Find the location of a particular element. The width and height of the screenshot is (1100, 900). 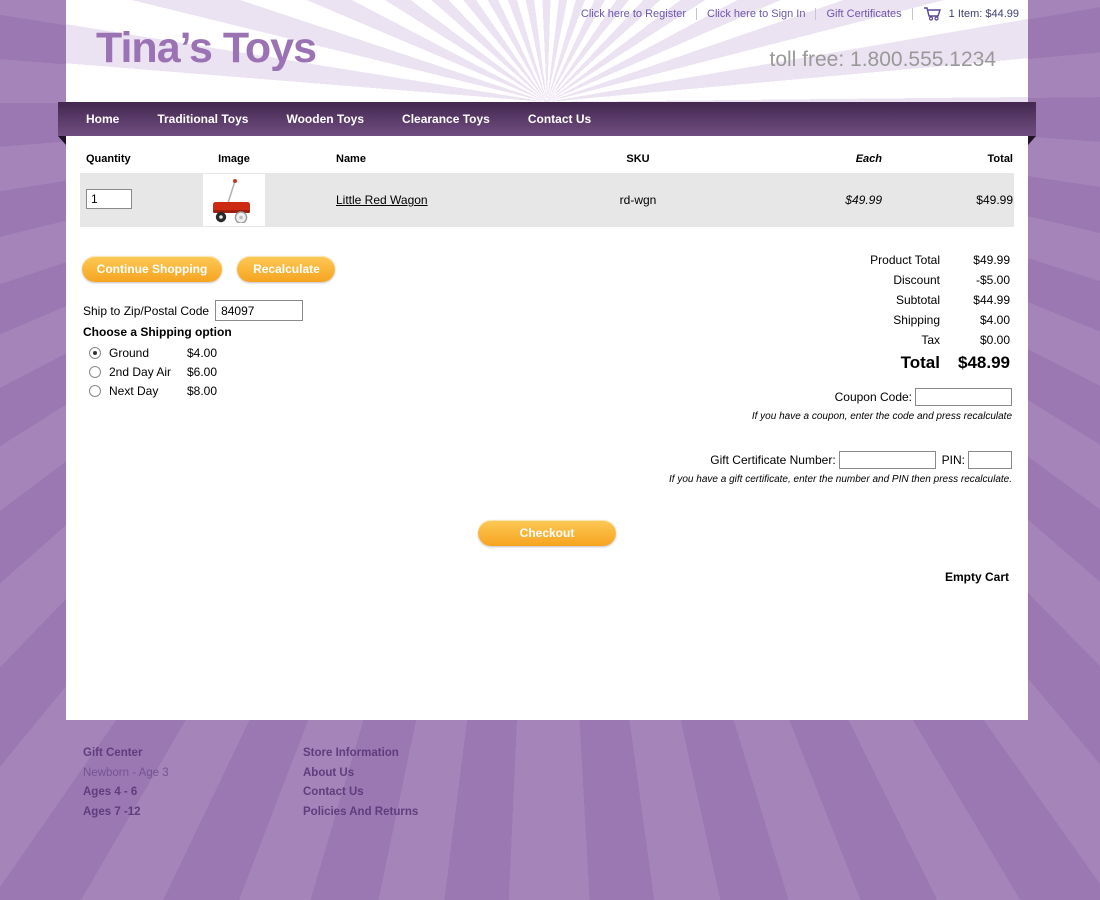

gift-certificate-label: Gift Certificate Number: is located at coordinates (773, 460).